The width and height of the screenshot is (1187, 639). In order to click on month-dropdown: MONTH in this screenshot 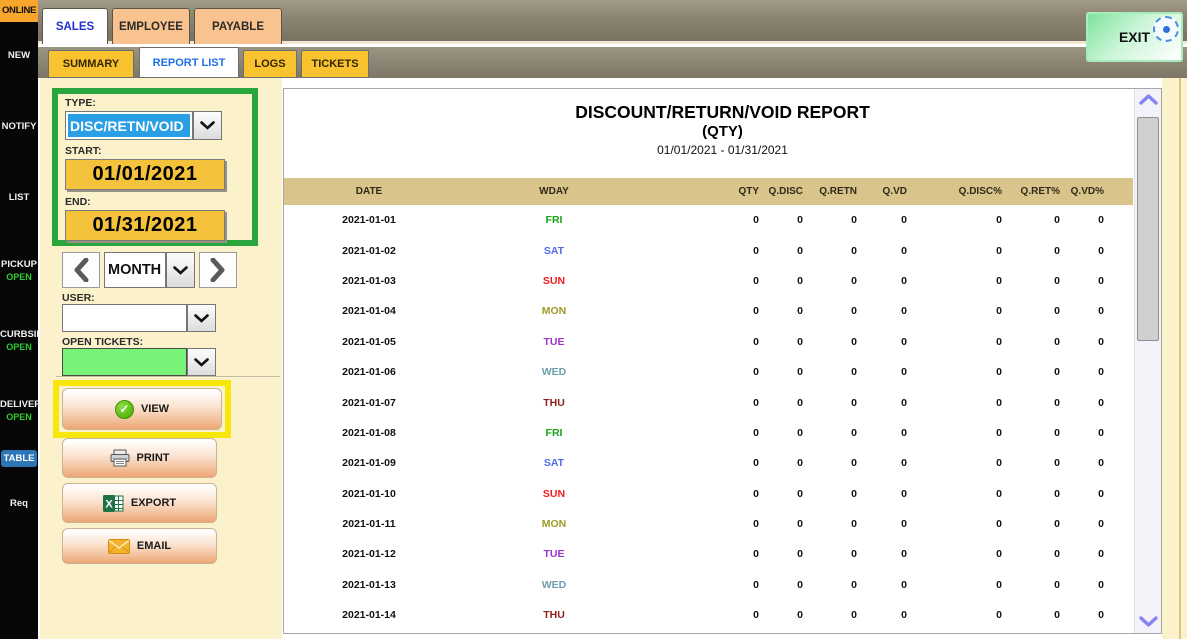, I will do `click(149, 270)`.